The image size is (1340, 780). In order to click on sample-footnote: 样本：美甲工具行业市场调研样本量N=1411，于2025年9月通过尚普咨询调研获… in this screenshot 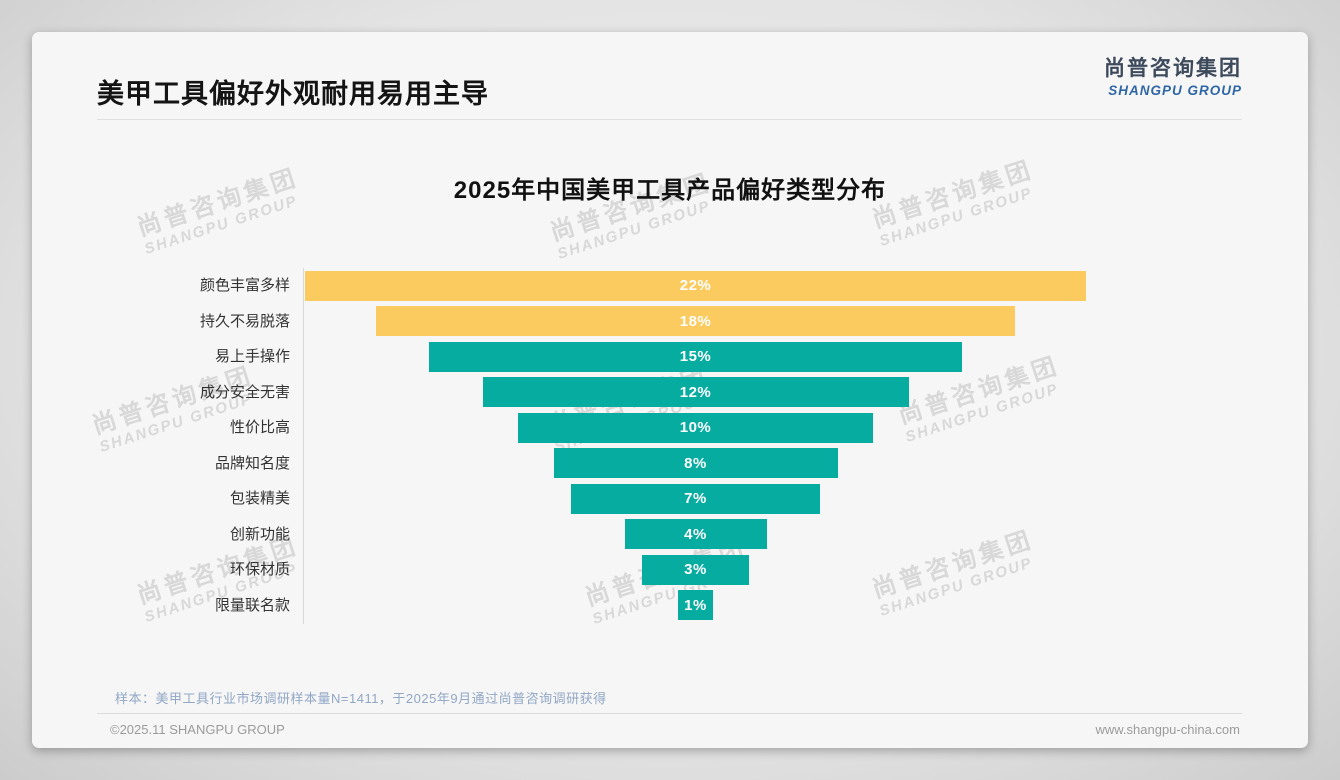, I will do `click(361, 698)`.